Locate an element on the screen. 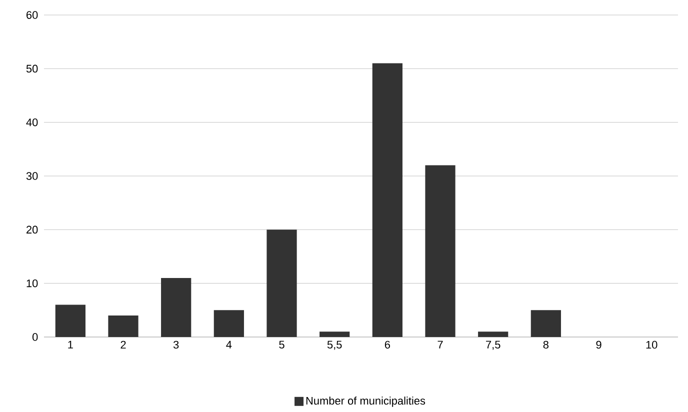 This screenshot has height=412, width=688. x-tick-label: 5 is located at coordinates (281, 344).